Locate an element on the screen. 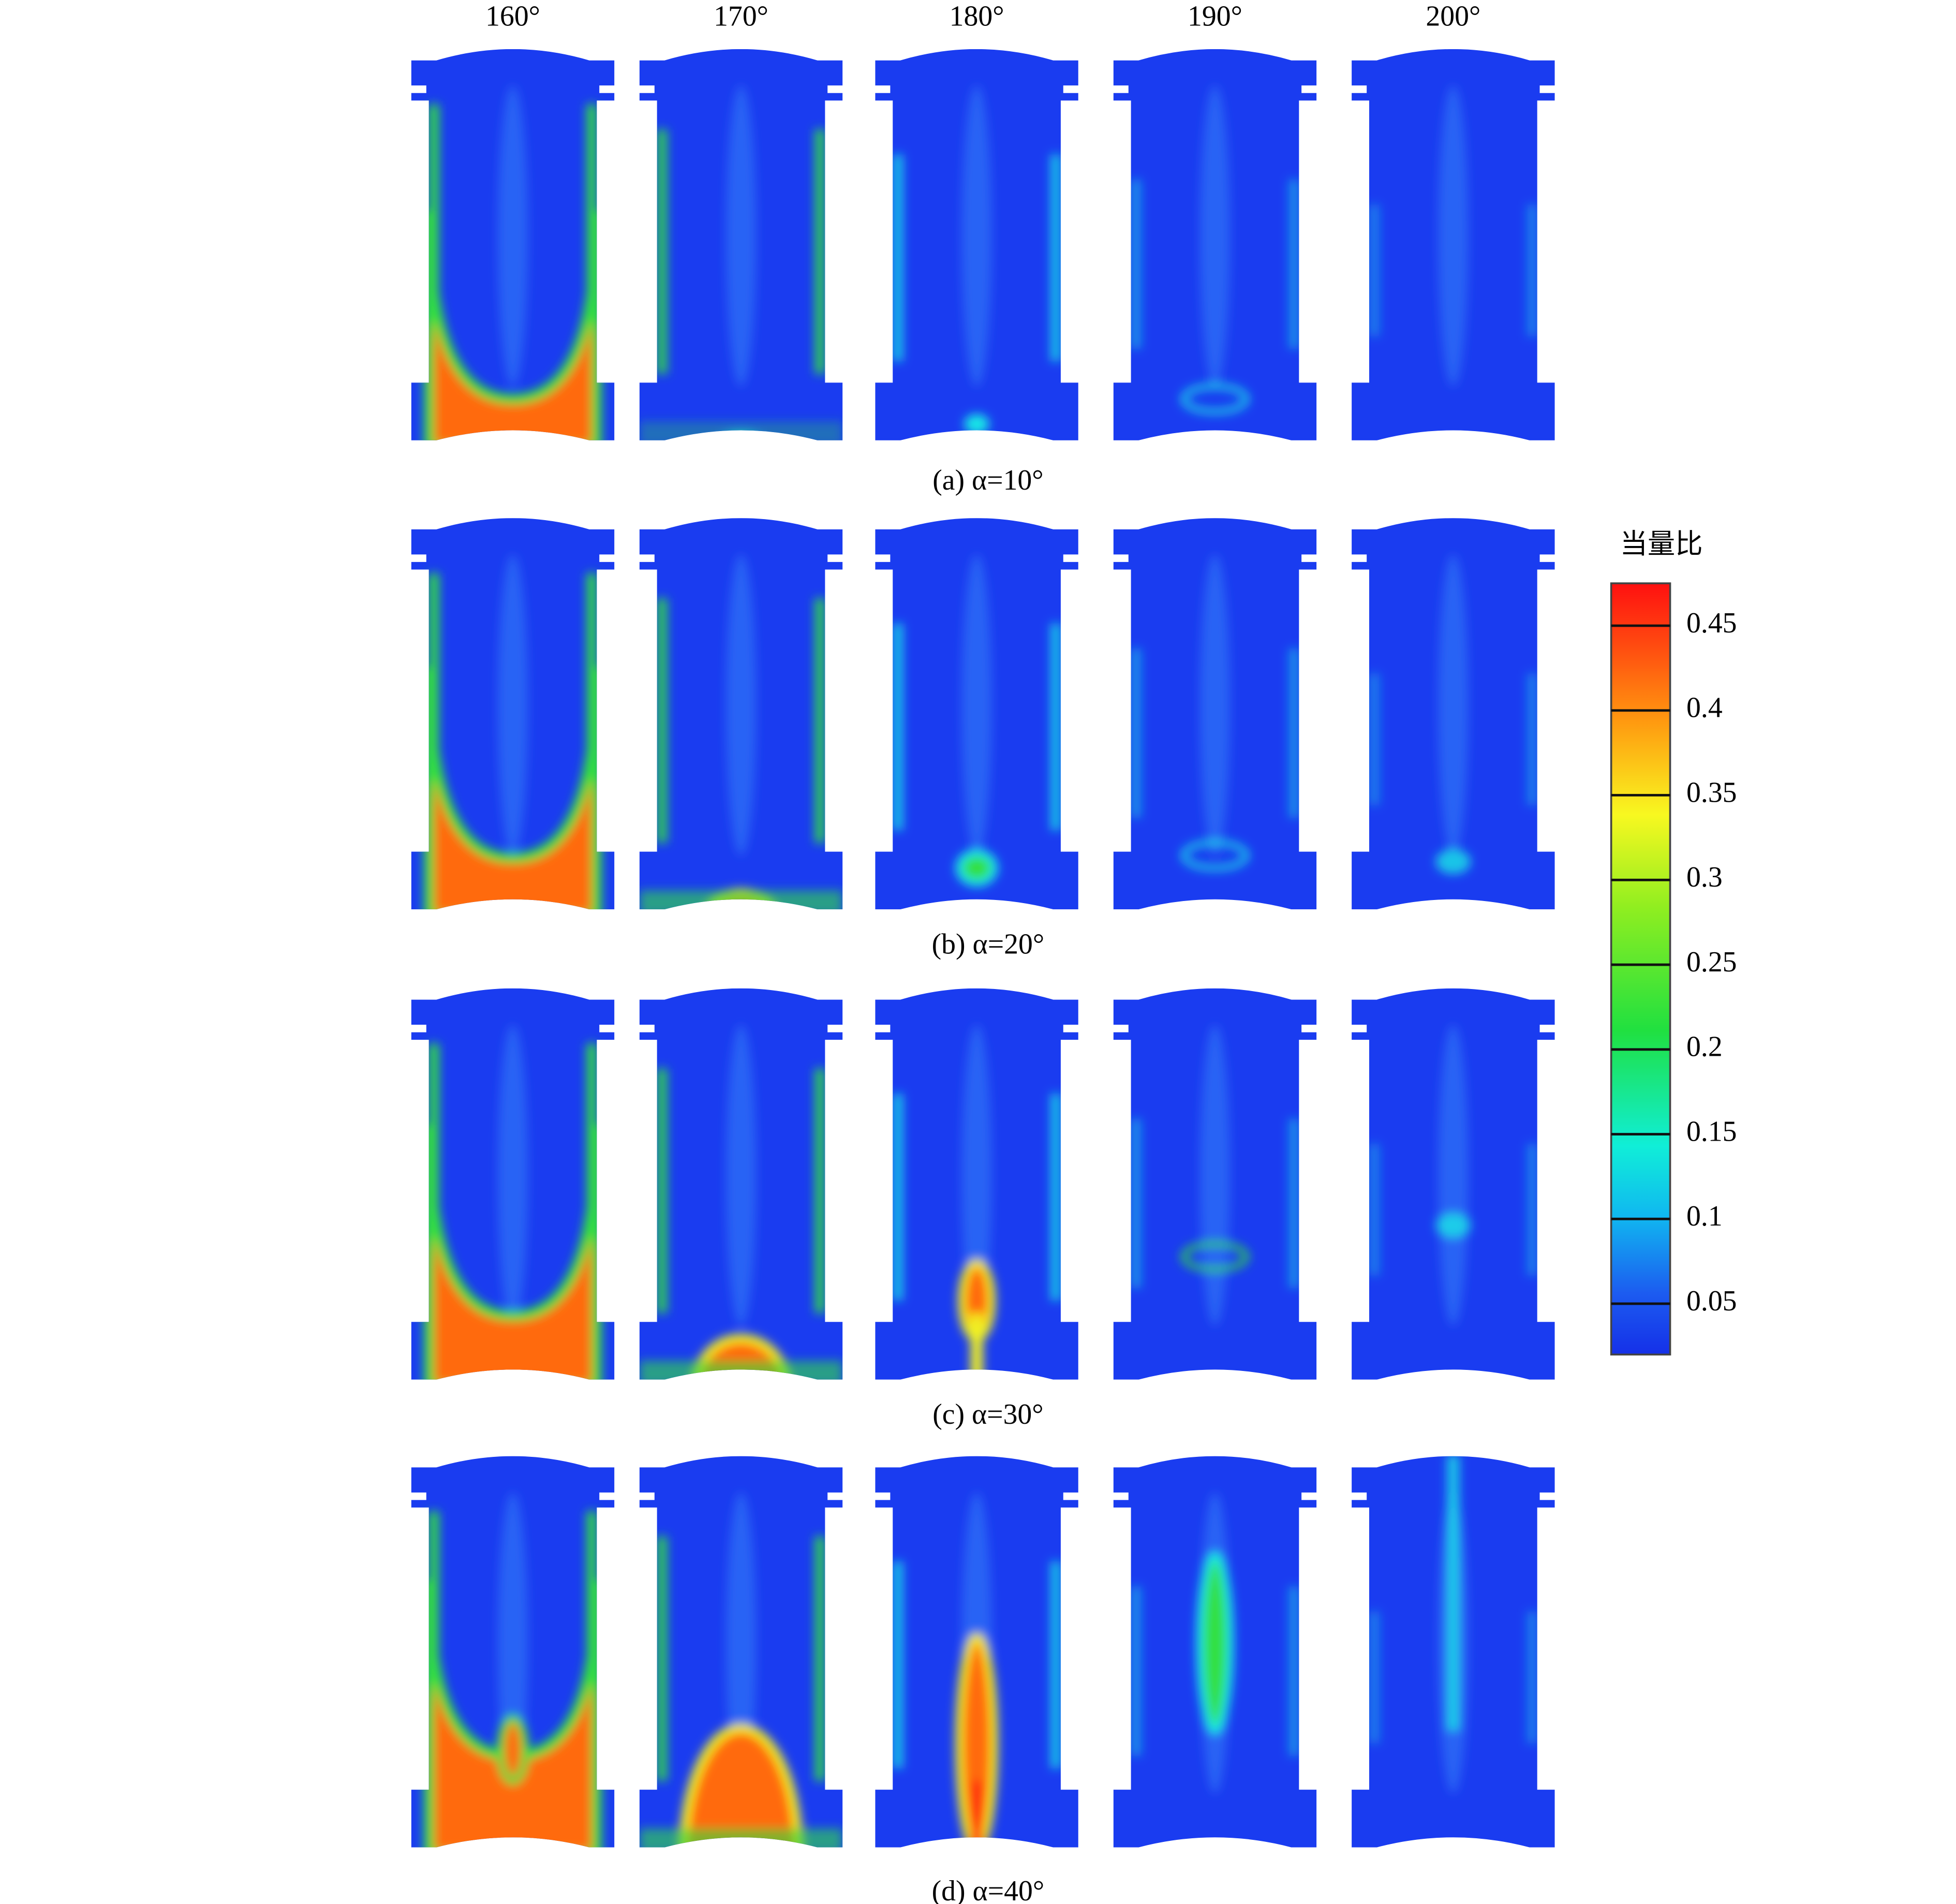 This screenshot has height=1904, width=1956. streak is located at coordinates (1453, 1593).